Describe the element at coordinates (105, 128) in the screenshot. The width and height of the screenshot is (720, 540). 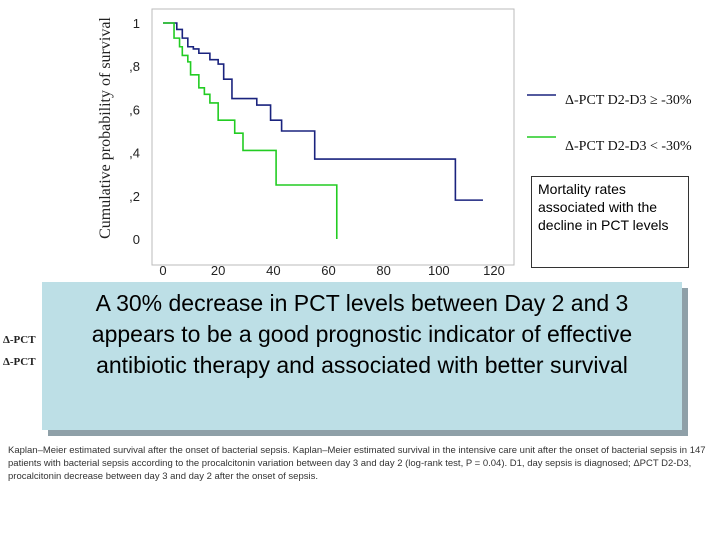
I see `y-axis-label: Cumulative probability of survival` at that location.